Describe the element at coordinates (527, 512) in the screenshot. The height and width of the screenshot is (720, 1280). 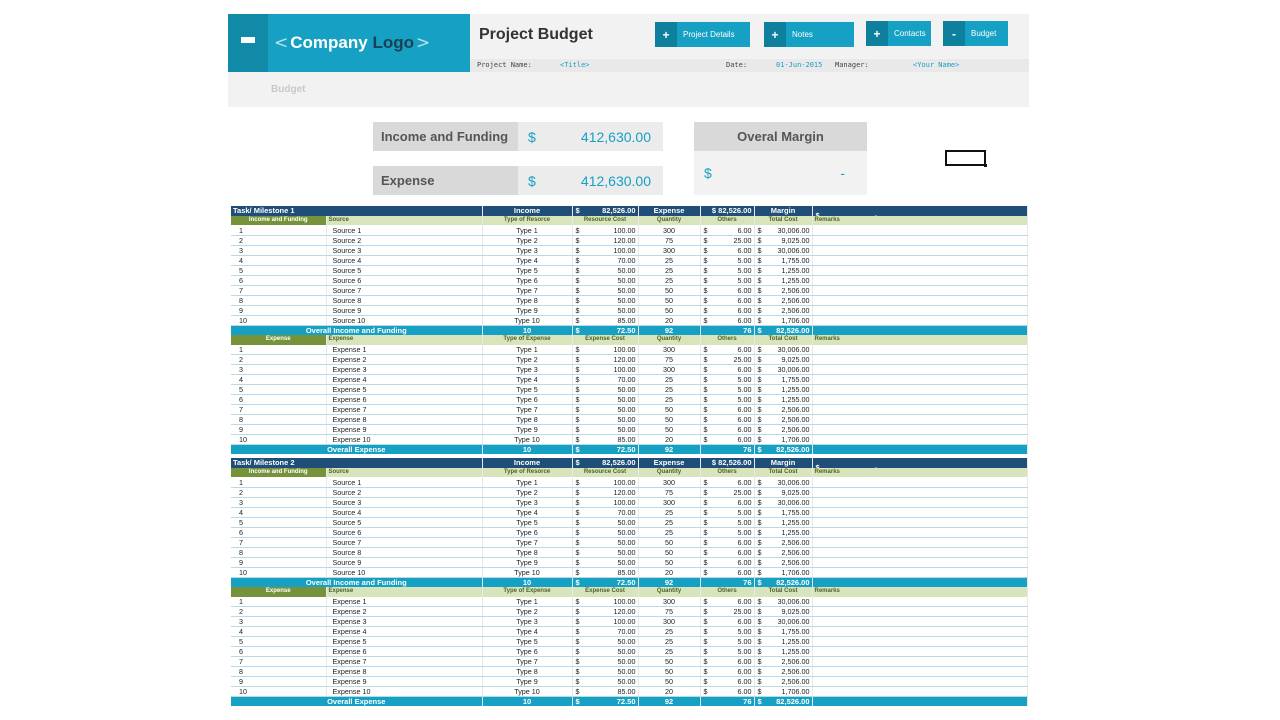
I see `row-type: Type 4` at that location.